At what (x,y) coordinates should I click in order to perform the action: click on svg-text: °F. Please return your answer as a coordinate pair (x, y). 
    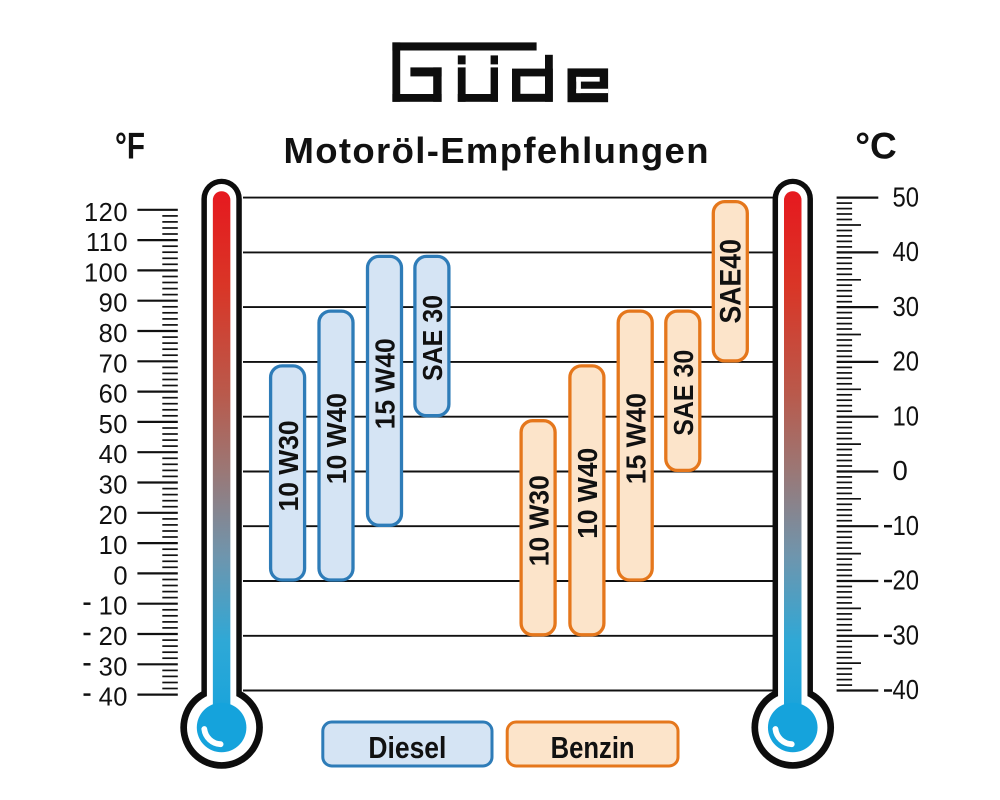
    Looking at the image, I should click on (130, 146).